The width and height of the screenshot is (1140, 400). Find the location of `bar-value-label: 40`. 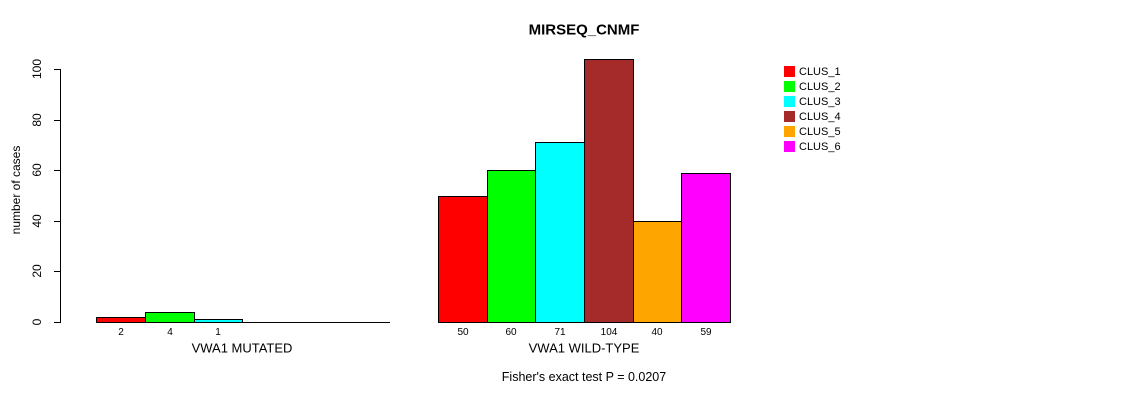

bar-value-label: 40 is located at coordinates (657, 332).